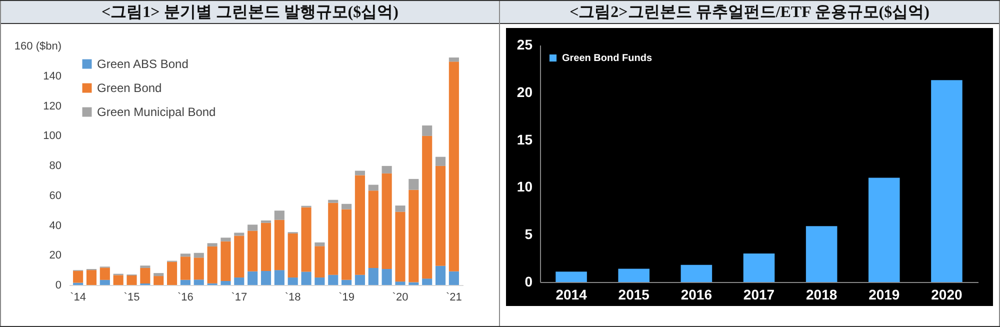  I want to click on x-tick-label: 2019, so click(884, 294).